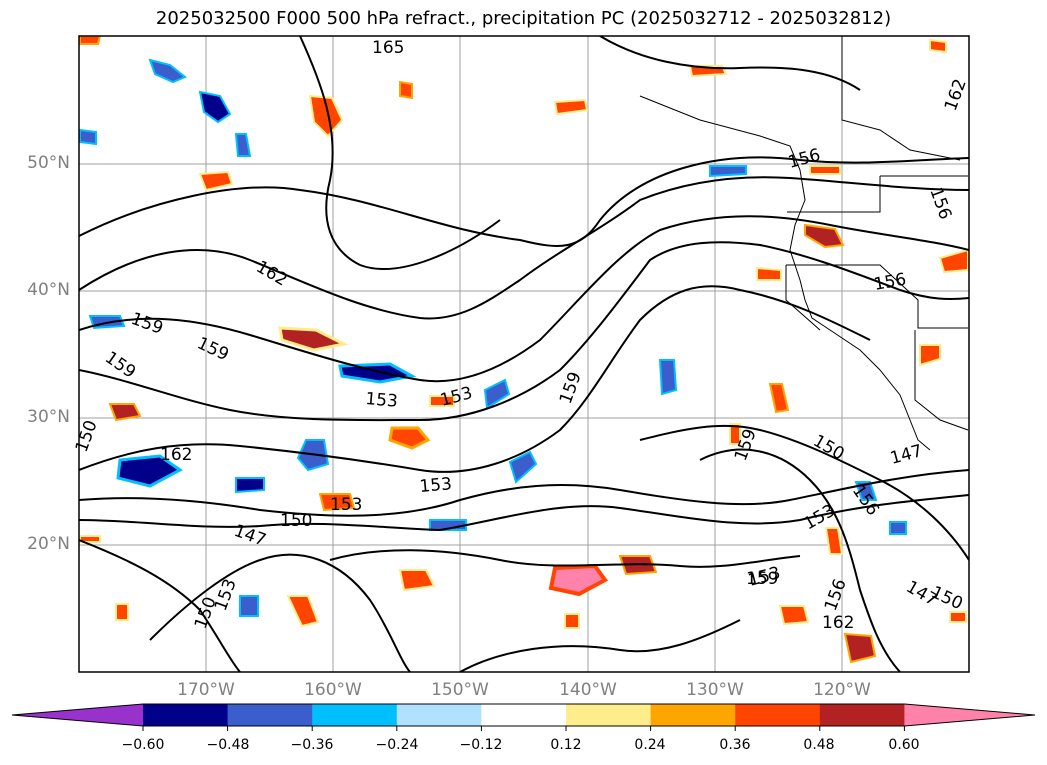 This screenshot has height=765, width=1047. What do you see at coordinates (460, 690) in the screenshot?
I see `lon-tick-label: 150°W` at bounding box center [460, 690].